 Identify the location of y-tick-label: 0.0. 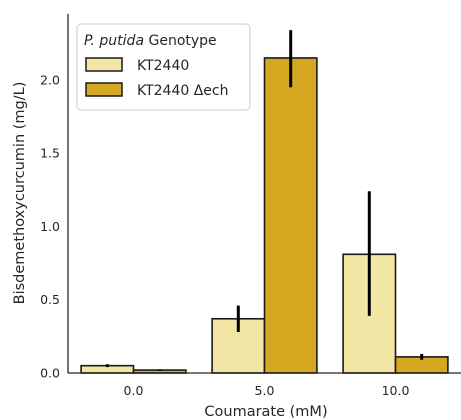
(50, 373).